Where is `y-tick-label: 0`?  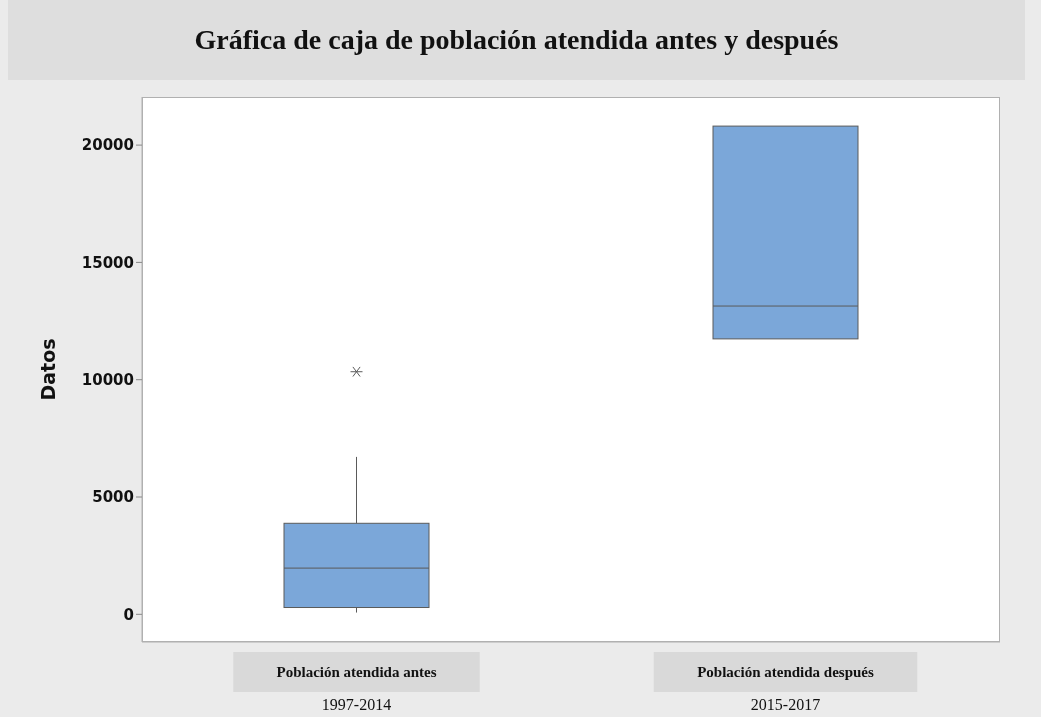
y-tick-label: 0 is located at coordinates (128, 614).